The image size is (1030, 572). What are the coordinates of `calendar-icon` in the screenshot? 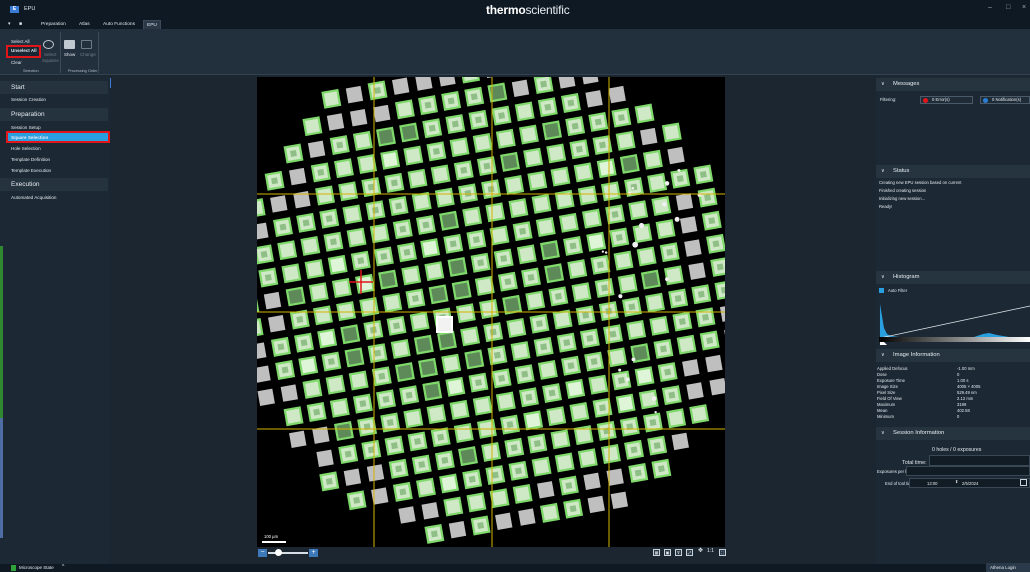 It's located at (1023, 482).